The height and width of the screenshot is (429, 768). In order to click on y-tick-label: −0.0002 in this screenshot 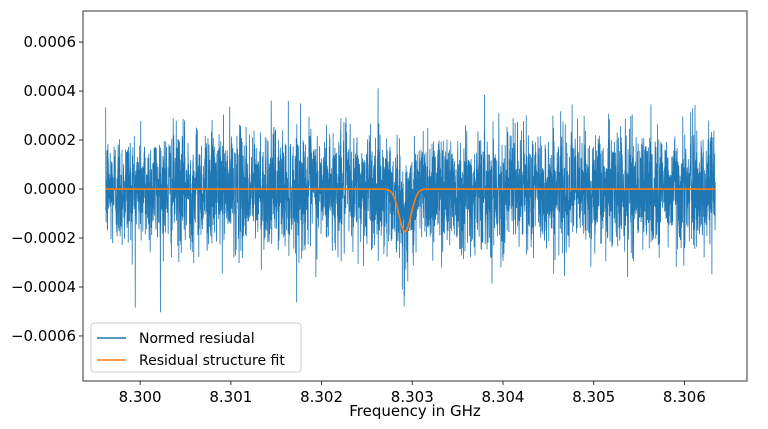, I will do `click(43, 238)`.